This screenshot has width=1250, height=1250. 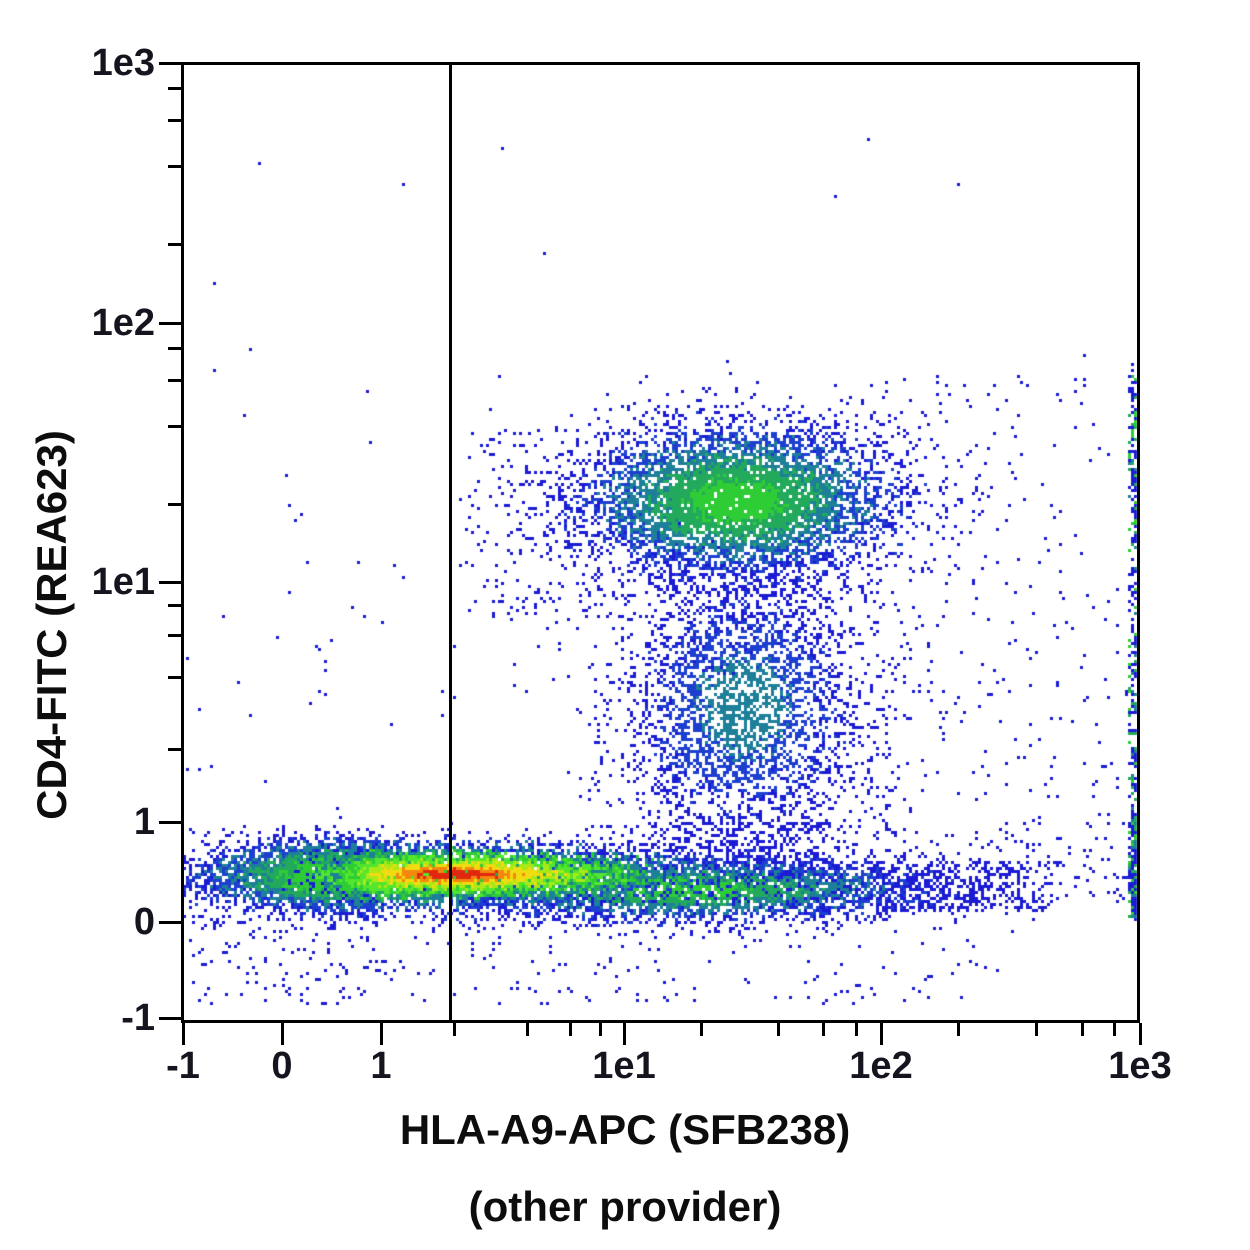 I want to click on y-tick-label: 1e3, so click(x=123, y=63).